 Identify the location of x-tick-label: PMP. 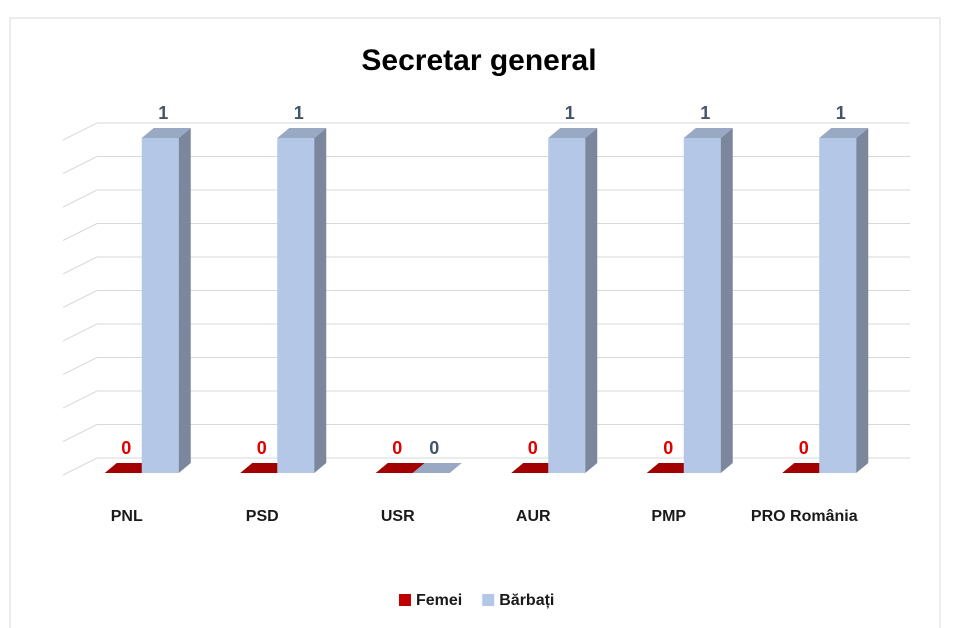
(669, 516).